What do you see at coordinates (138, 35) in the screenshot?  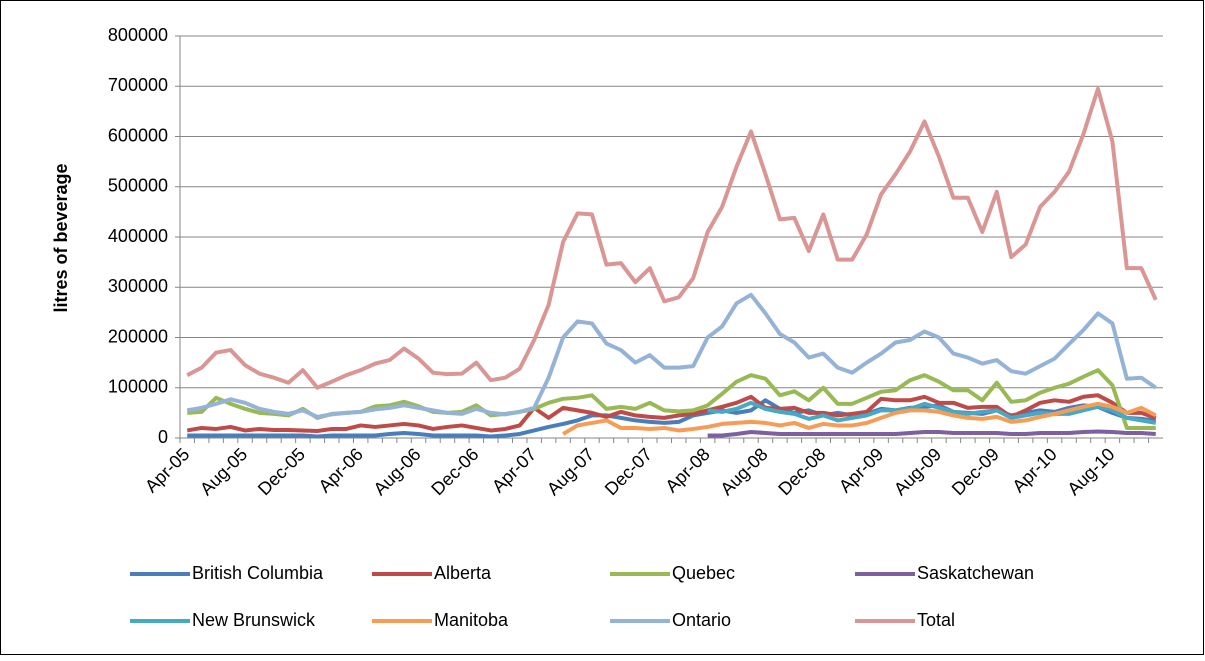 I see `y-tick-label: 800000` at bounding box center [138, 35].